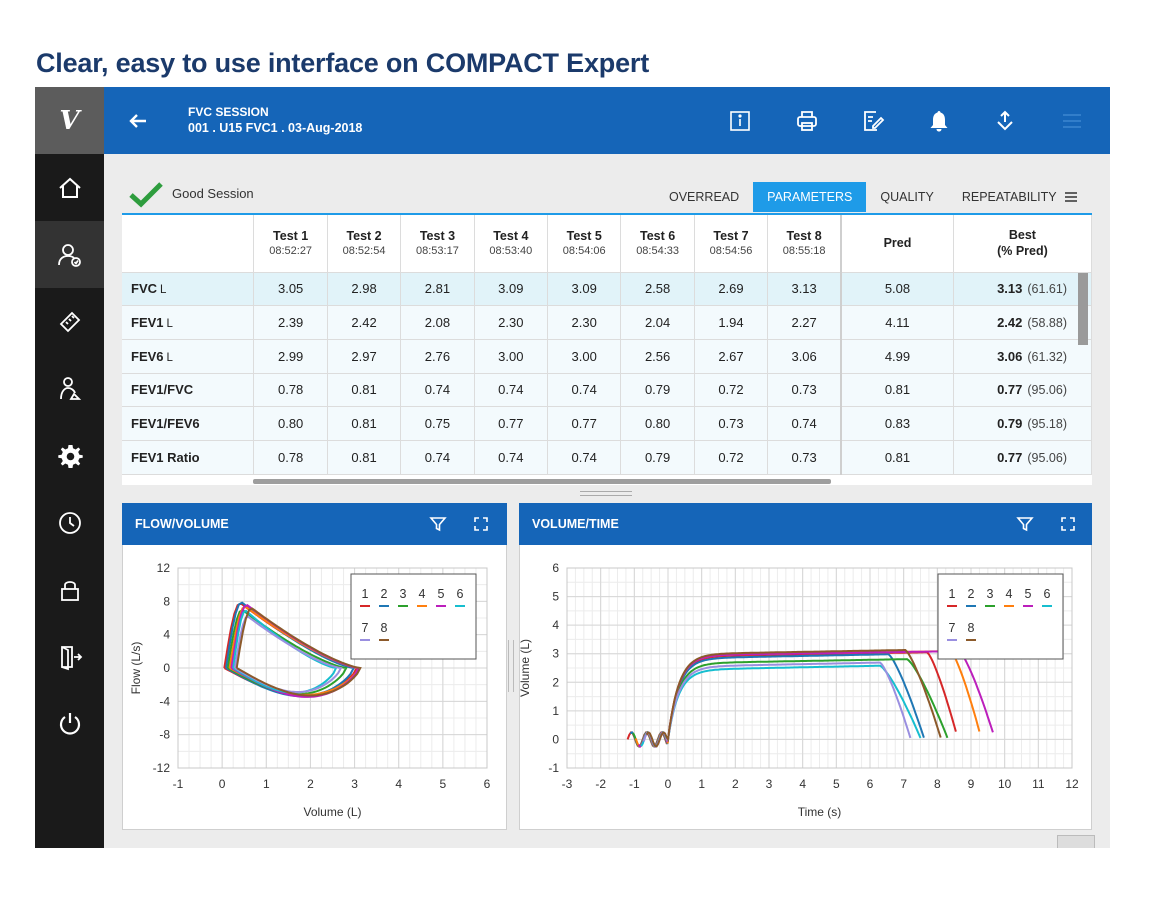 This screenshot has height=920, width=1155. Describe the element at coordinates (266, 784) in the screenshot. I see `x-tick-label: 1` at that location.